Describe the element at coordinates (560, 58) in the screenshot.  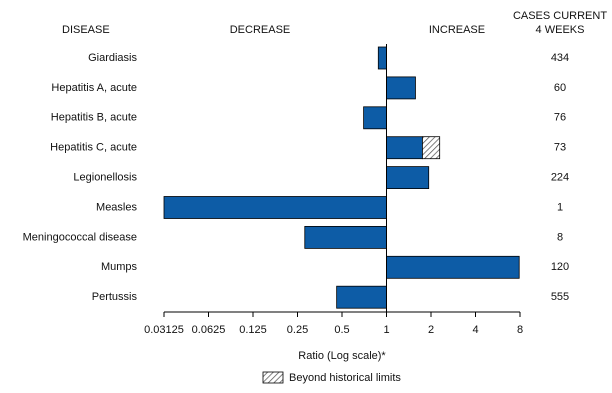
I see `cases-value: 434` at that location.